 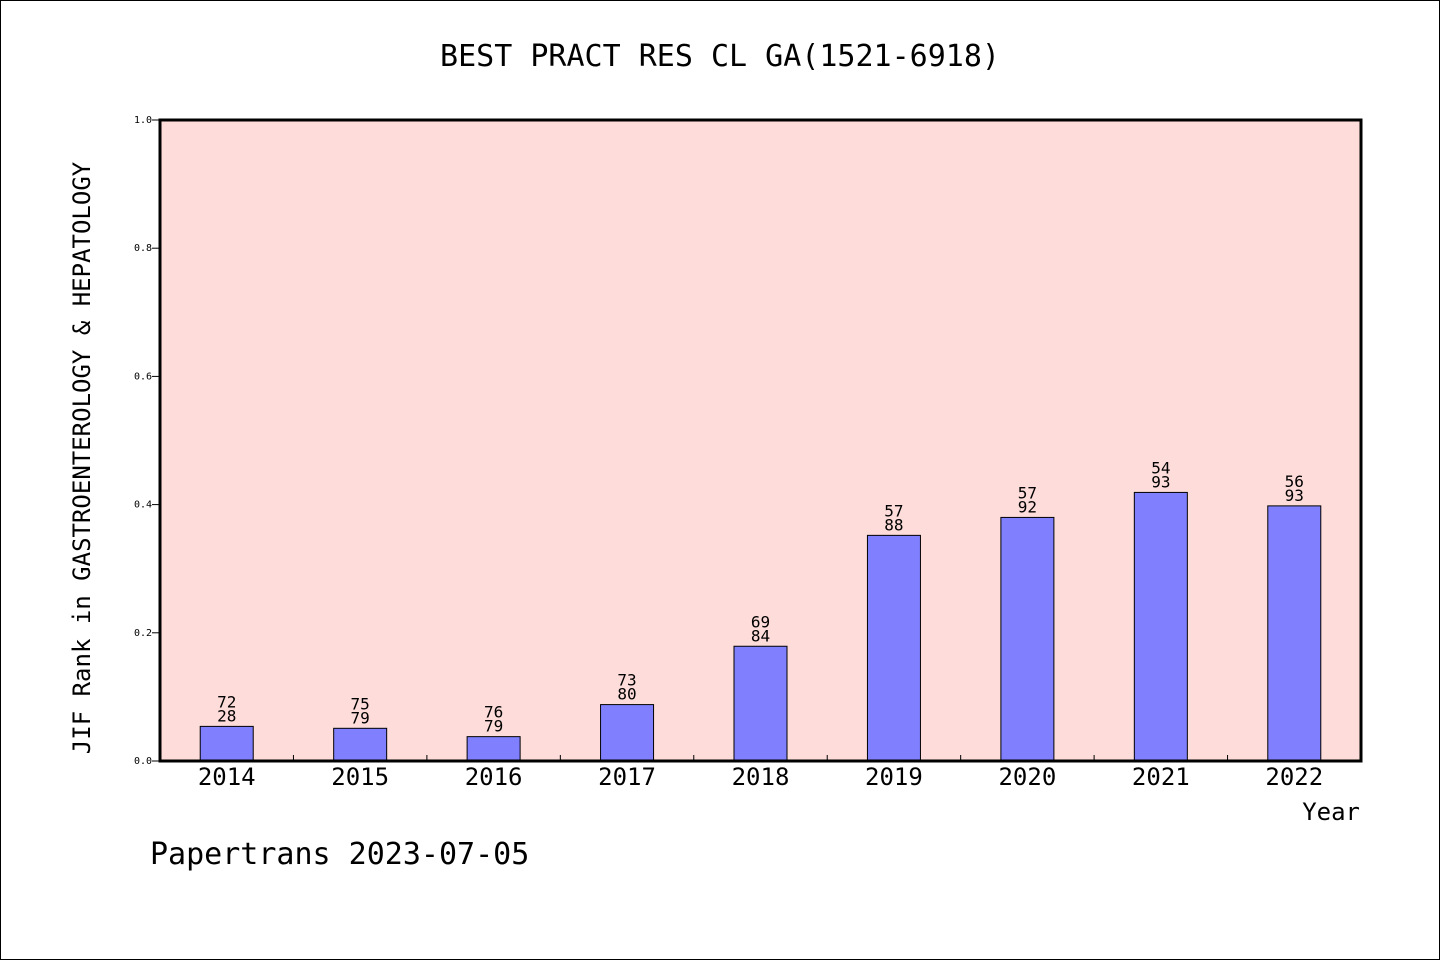 What do you see at coordinates (494, 777) in the screenshot?
I see `x-tick-label-2016: 2016` at bounding box center [494, 777].